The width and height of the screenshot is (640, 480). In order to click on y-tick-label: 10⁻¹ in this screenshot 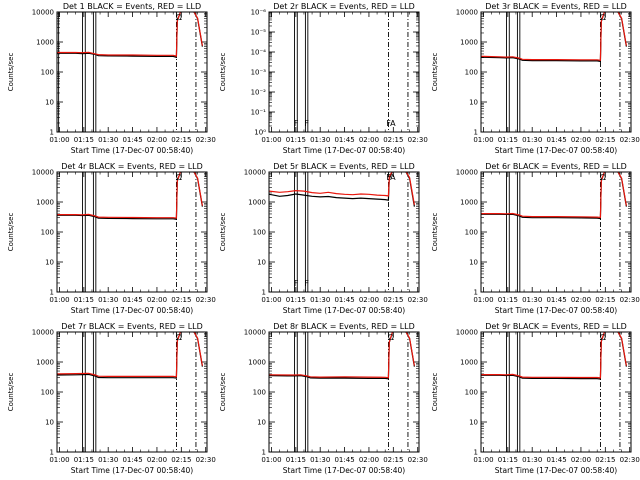, I will do `click(259, 113)`.